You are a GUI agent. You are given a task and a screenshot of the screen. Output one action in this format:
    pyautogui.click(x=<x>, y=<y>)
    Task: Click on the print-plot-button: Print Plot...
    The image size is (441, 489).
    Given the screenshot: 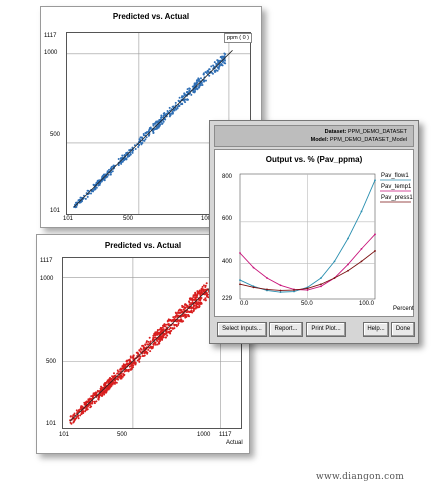 What is the action you would take?
    pyautogui.click(x=326, y=329)
    